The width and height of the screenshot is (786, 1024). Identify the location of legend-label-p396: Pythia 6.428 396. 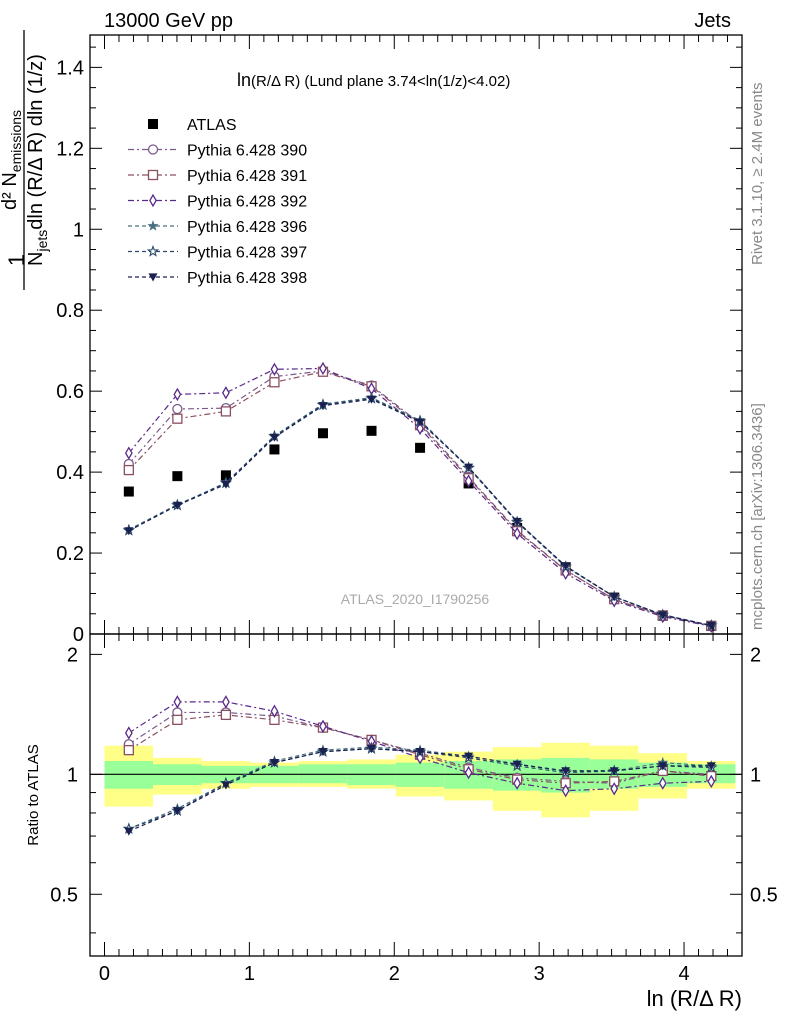
(247, 227).